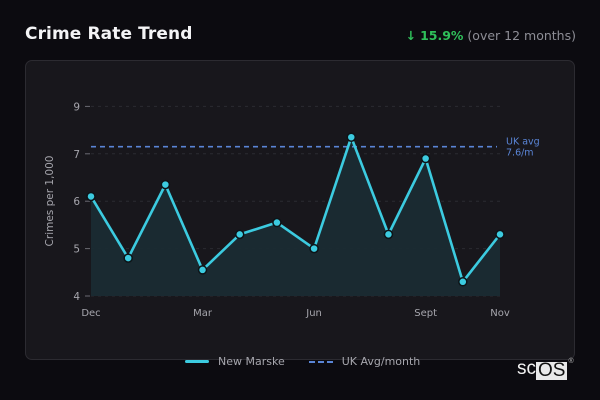 The height and width of the screenshot is (400, 600). What do you see at coordinates (425, 158) in the screenshot?
I see `data-point-sept` at bounding box center [425, 158].